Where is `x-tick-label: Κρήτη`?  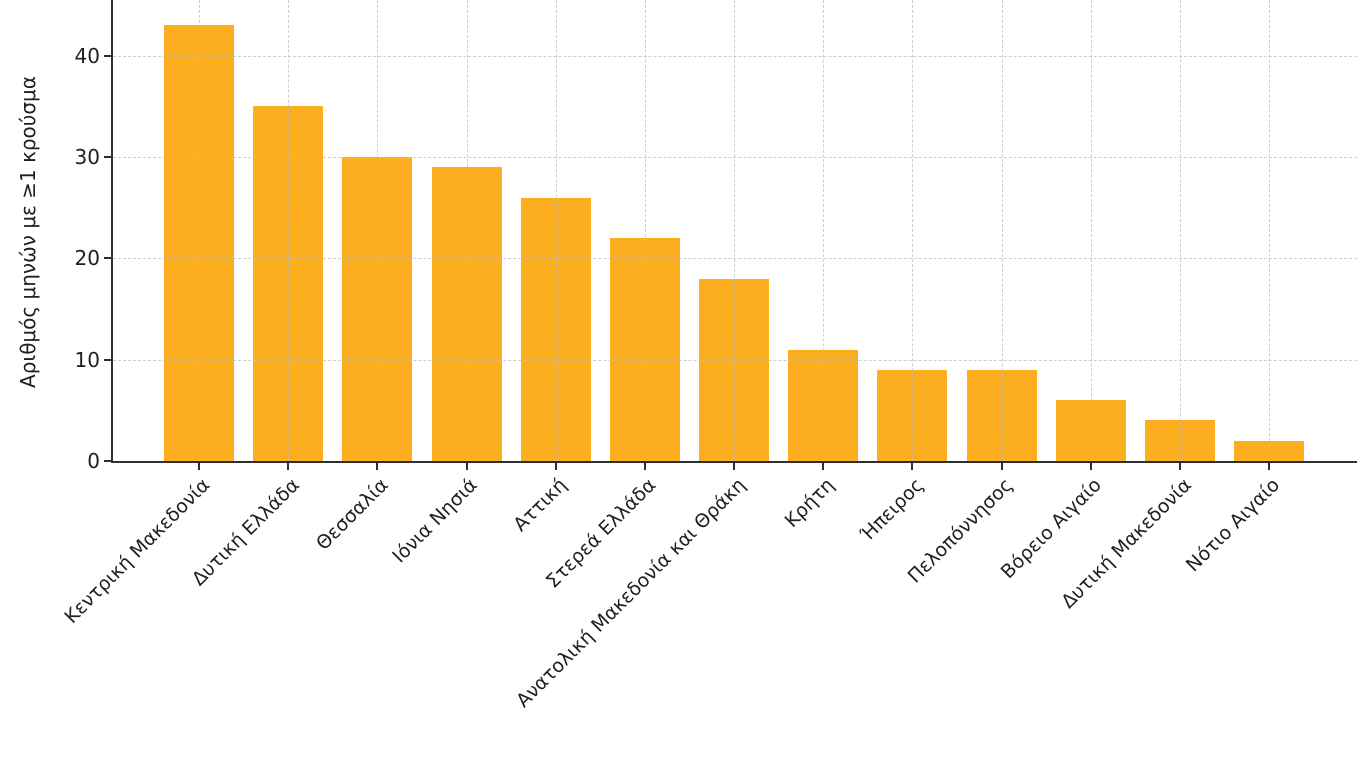
x-tick-label: Κρήτη is located at coordinates (809, 503).